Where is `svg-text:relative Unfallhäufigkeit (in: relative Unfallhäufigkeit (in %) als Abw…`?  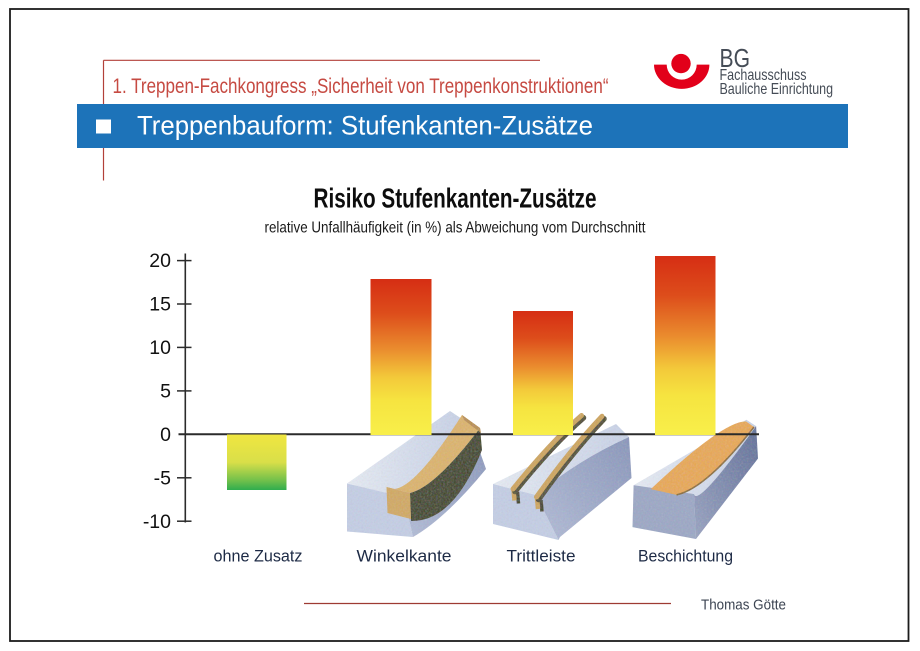 svg-text:relative Unfallhäufigkeit (in: relative Unfallhäufigkeit (in %) als Abw… is located at coordinates (456, 227).